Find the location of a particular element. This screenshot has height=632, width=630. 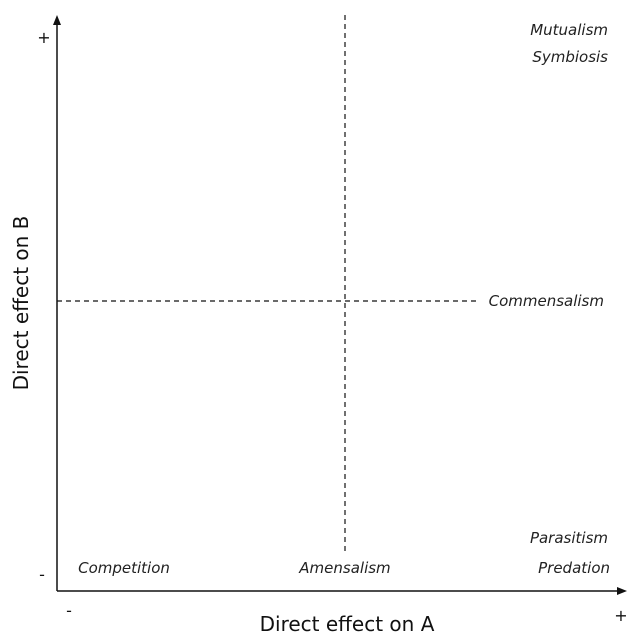

x-axis-title: Direct effect on A is located at coordinates (347, 622).